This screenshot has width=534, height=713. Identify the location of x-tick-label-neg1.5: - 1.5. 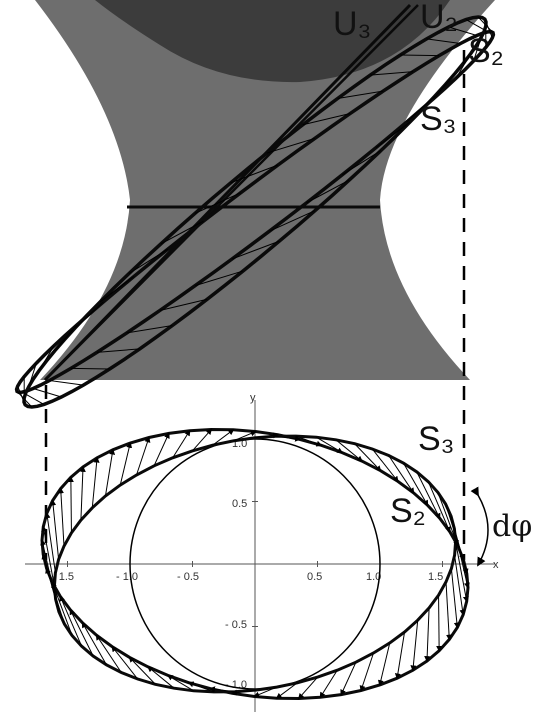
(63, 577).